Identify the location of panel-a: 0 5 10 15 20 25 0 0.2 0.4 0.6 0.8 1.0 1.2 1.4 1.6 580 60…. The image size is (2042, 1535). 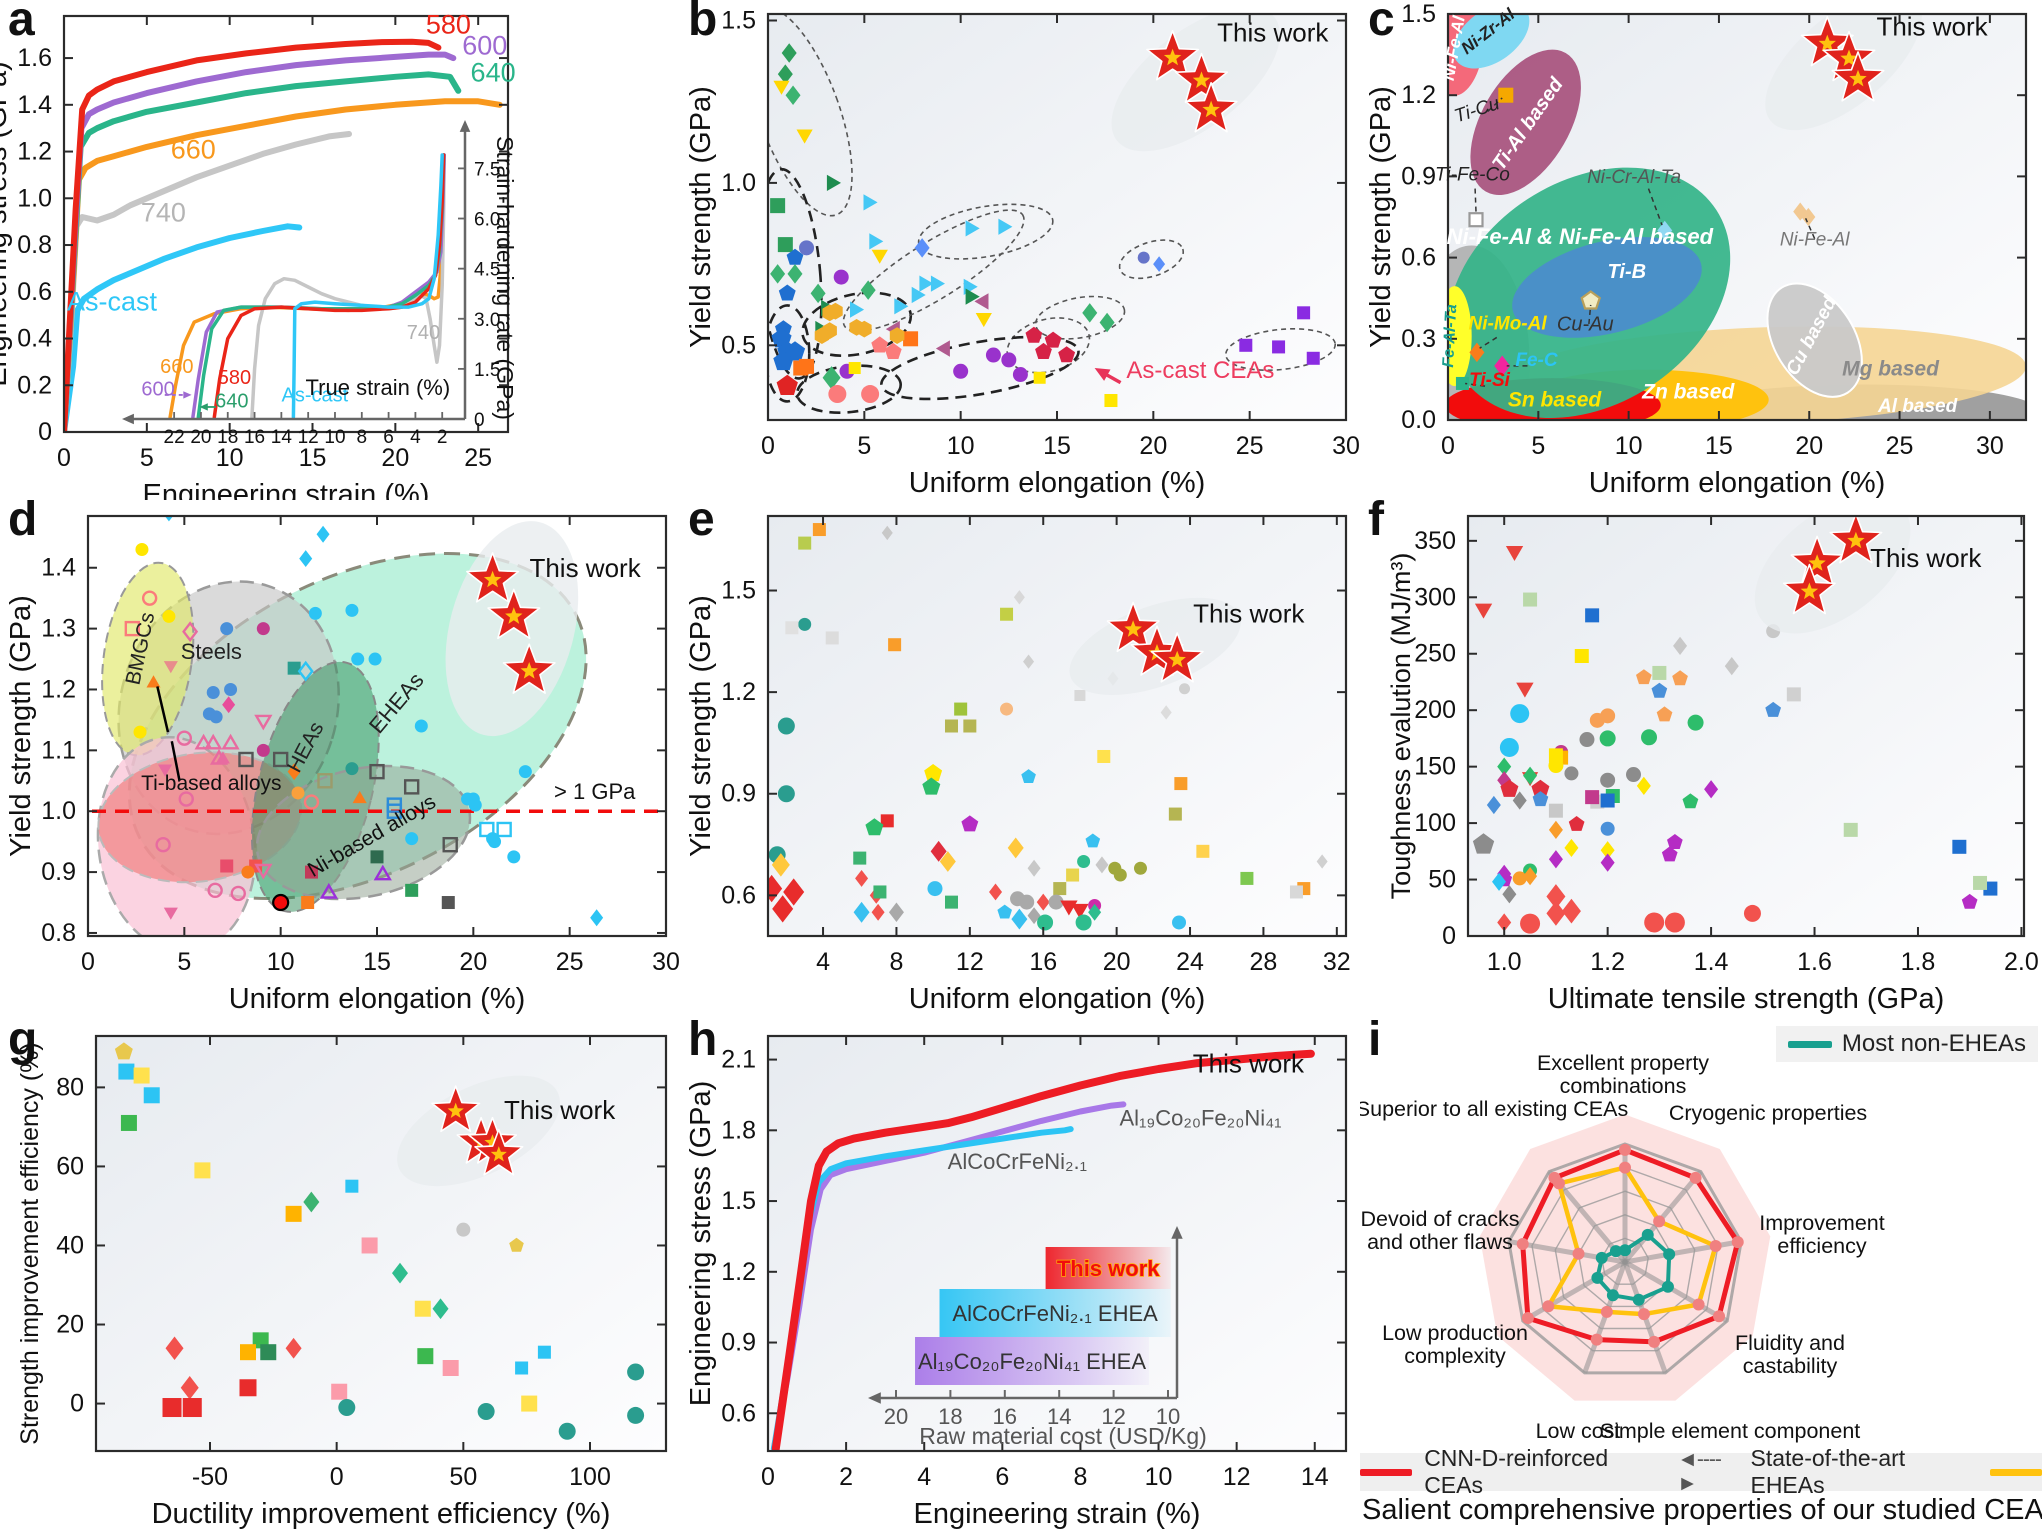
(340, 250).